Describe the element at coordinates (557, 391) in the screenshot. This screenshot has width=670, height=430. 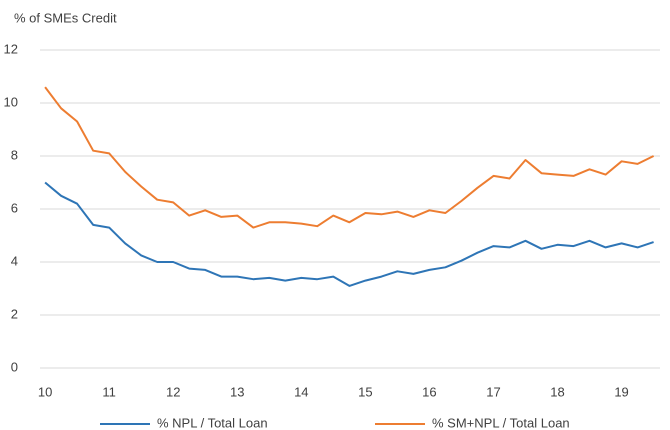
I see `x-tick-label: 18` at that location.